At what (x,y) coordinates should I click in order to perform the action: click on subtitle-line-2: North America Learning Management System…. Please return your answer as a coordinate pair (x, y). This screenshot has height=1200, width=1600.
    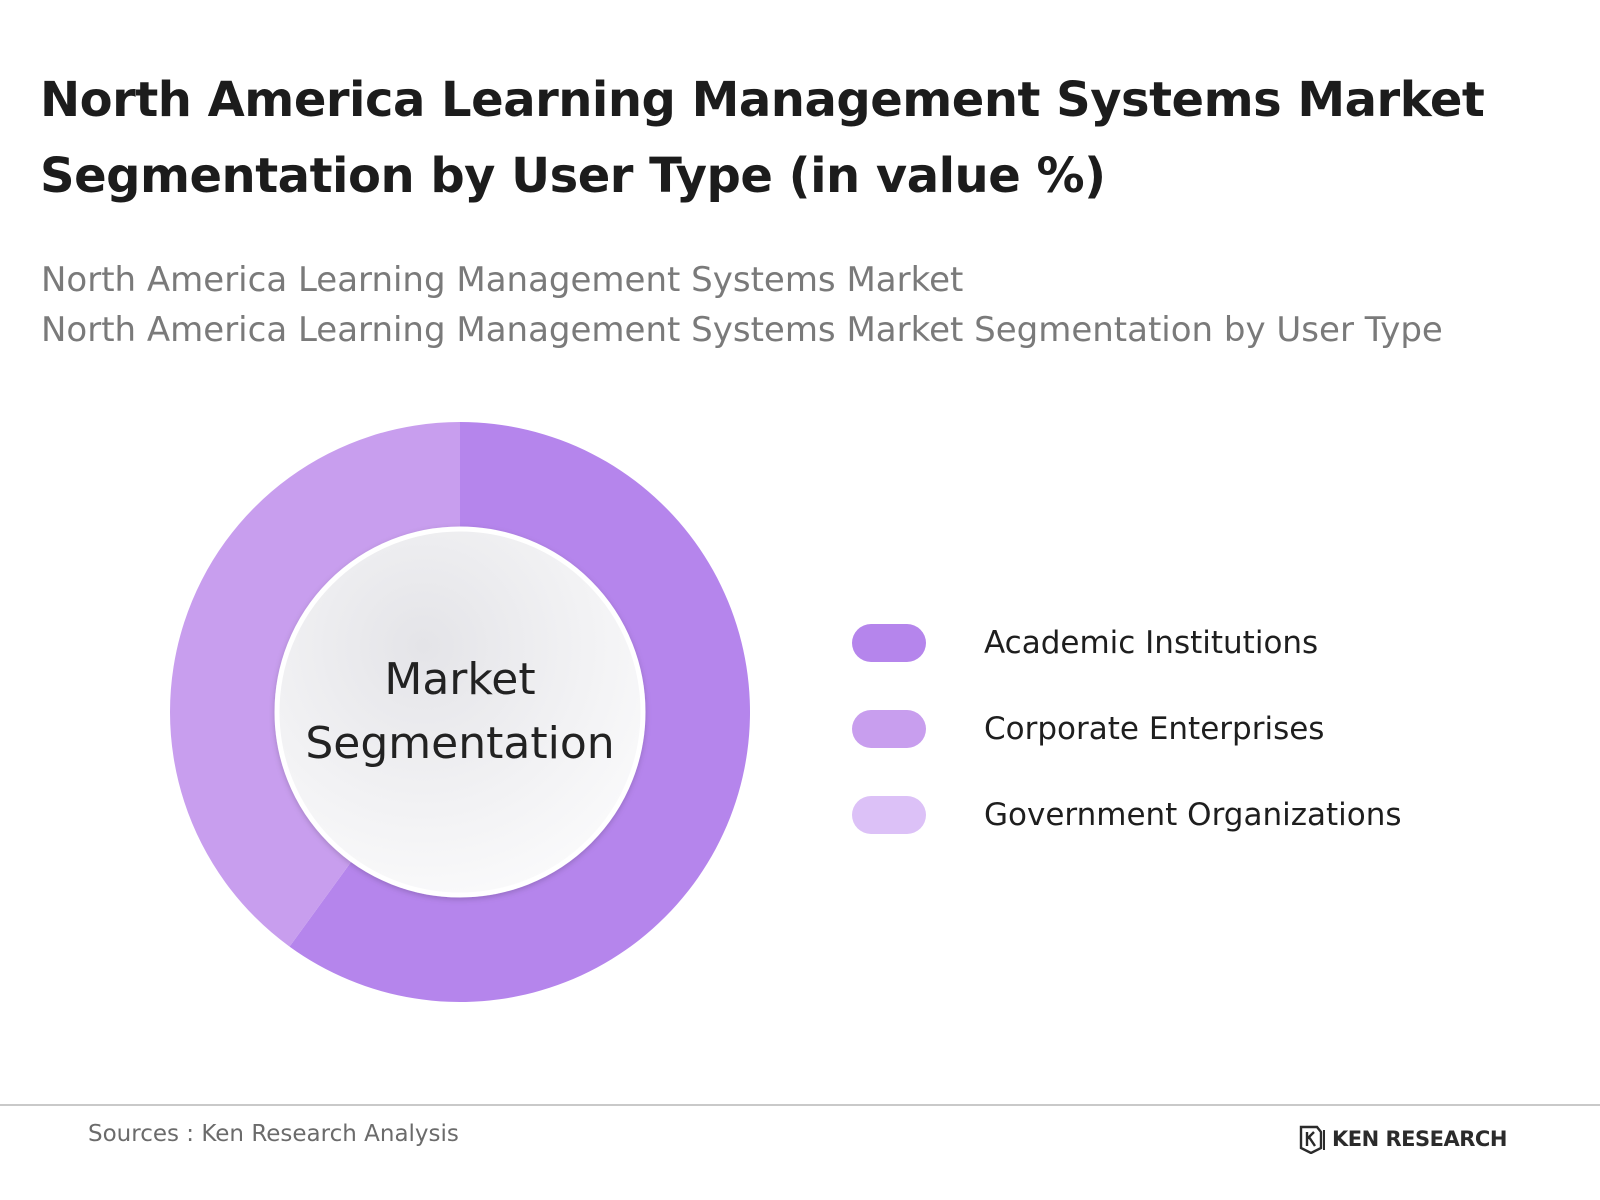
    Looking at the image, I should click on (742, 330).